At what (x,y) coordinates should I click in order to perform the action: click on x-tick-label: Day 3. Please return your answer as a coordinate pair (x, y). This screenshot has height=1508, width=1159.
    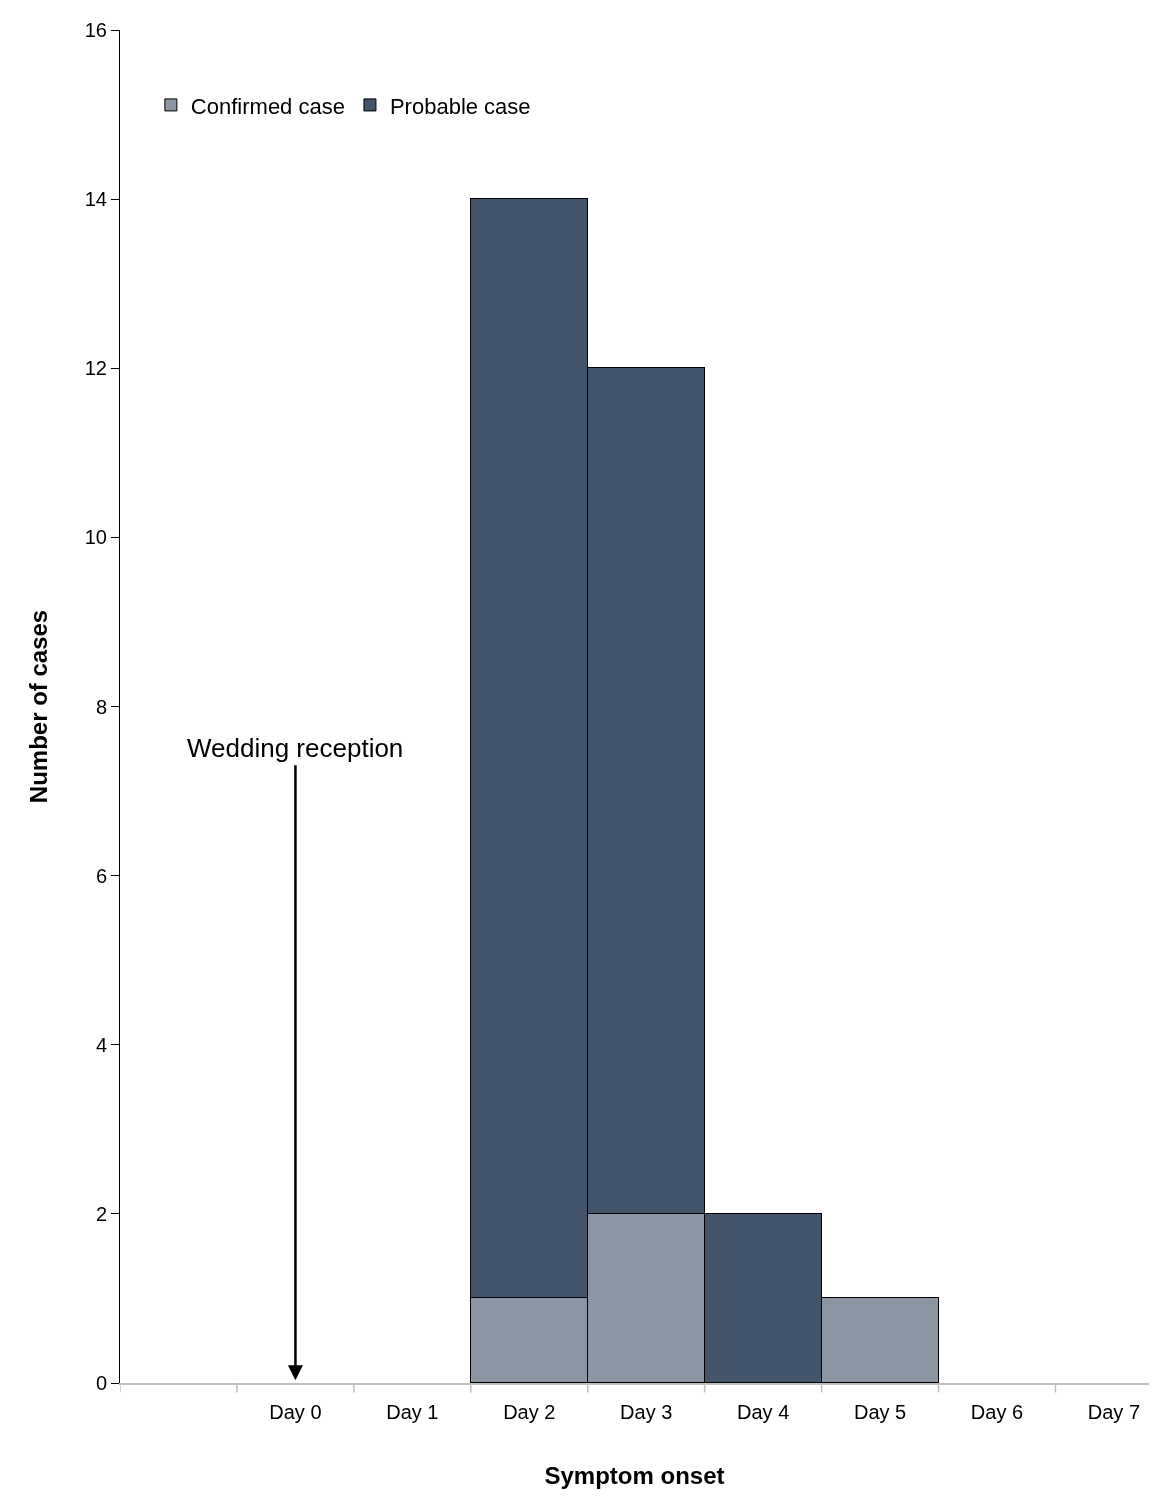
    Looking at the image, I should click on (646, 1411).